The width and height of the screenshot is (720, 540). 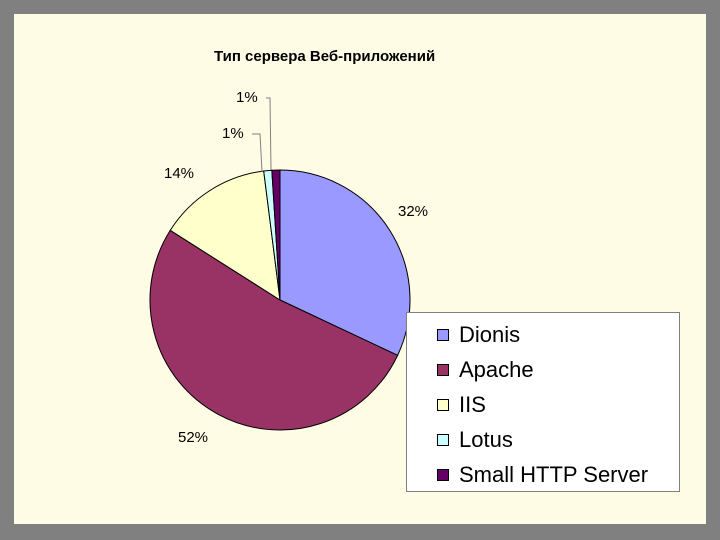 What do you see at coordinates (496, 369) in the screenshot?
I see `legend-label: Apache` at bounding box center [496, 369].